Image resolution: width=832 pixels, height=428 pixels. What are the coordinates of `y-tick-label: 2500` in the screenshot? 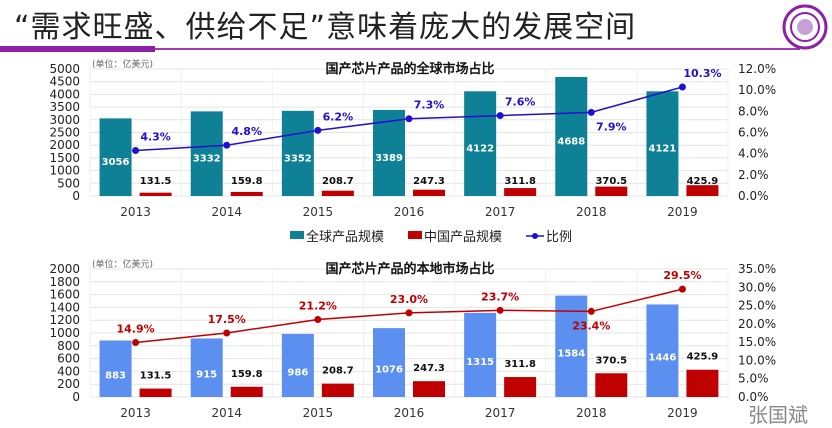 It's located at (64, 133).